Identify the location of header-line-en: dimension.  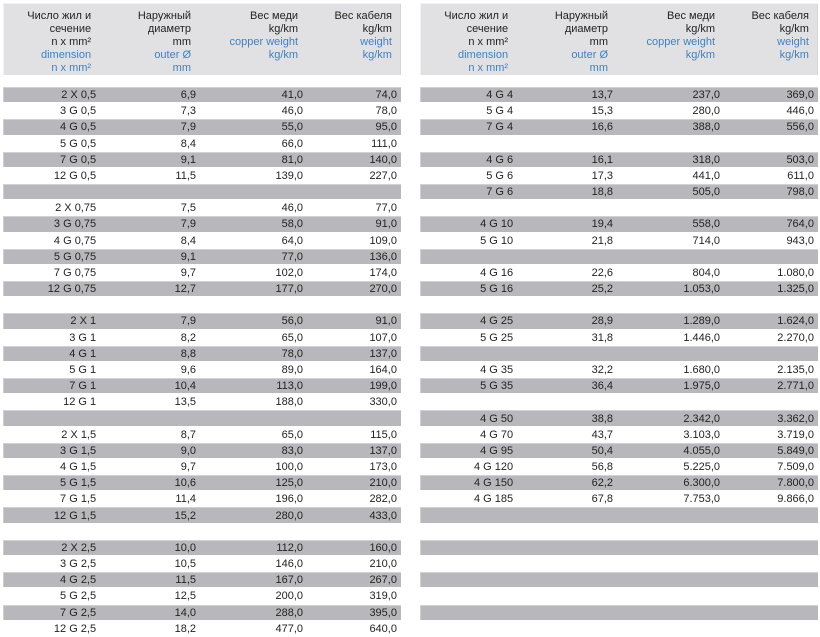
(483, 55).